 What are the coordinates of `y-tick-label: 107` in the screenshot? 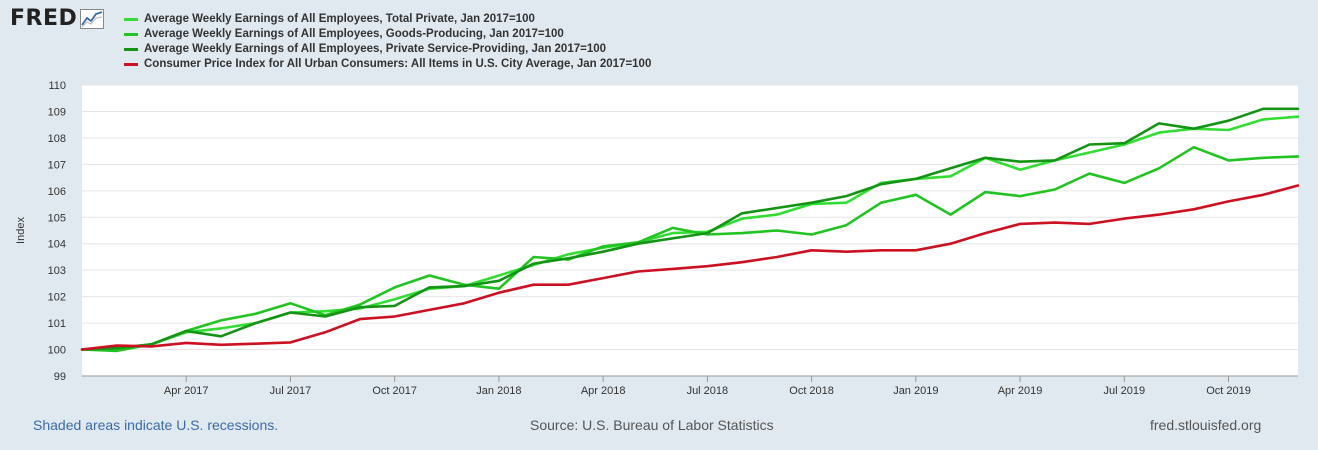 It's located at (57, 165).